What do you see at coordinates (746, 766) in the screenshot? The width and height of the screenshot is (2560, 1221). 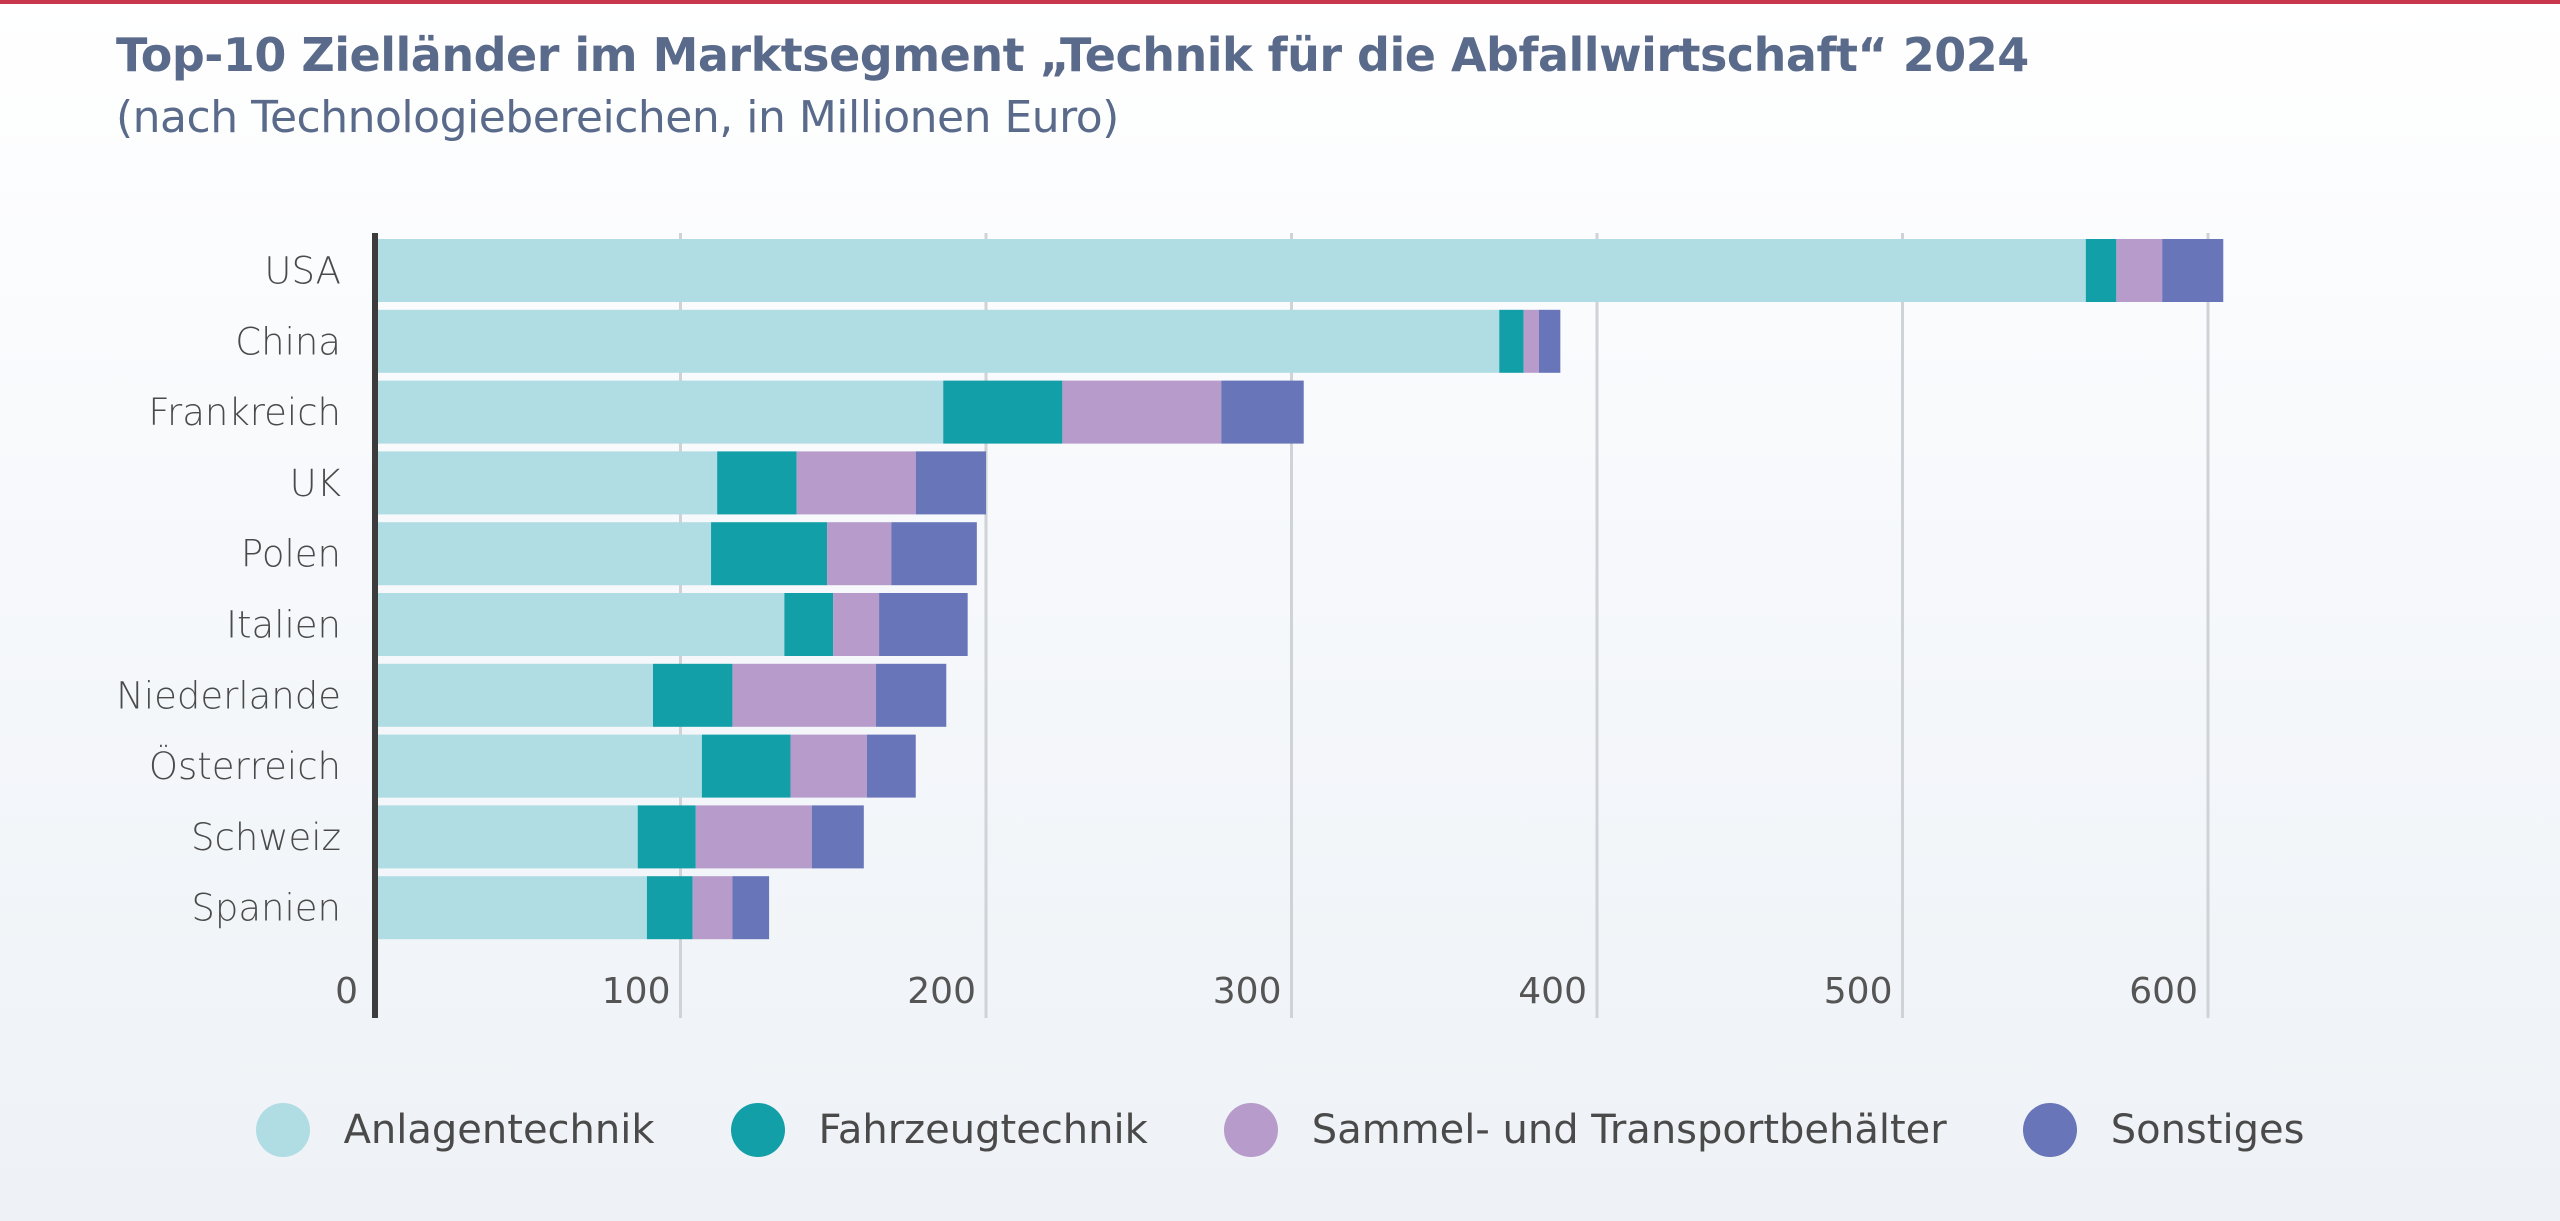 I see `bar-österreich-fahrzeugtechnik` at bounding box center [746, 766].